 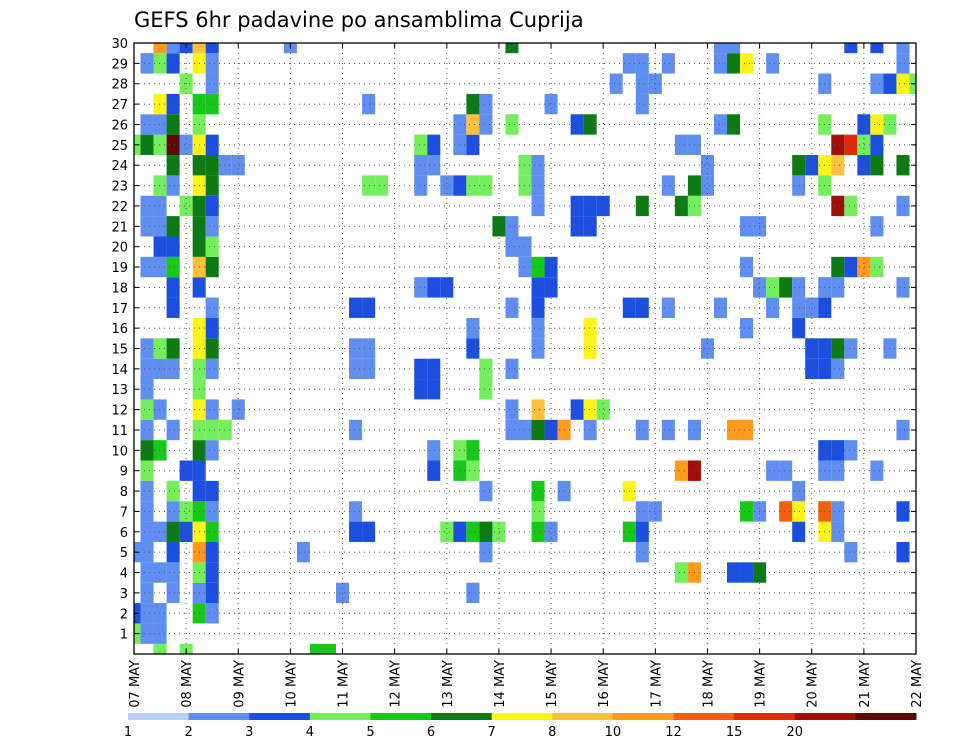 What do you see at coordinates (119, 268) in the screenshot?
I see `y-tick-label: 19` at bounding box center [119, 268].